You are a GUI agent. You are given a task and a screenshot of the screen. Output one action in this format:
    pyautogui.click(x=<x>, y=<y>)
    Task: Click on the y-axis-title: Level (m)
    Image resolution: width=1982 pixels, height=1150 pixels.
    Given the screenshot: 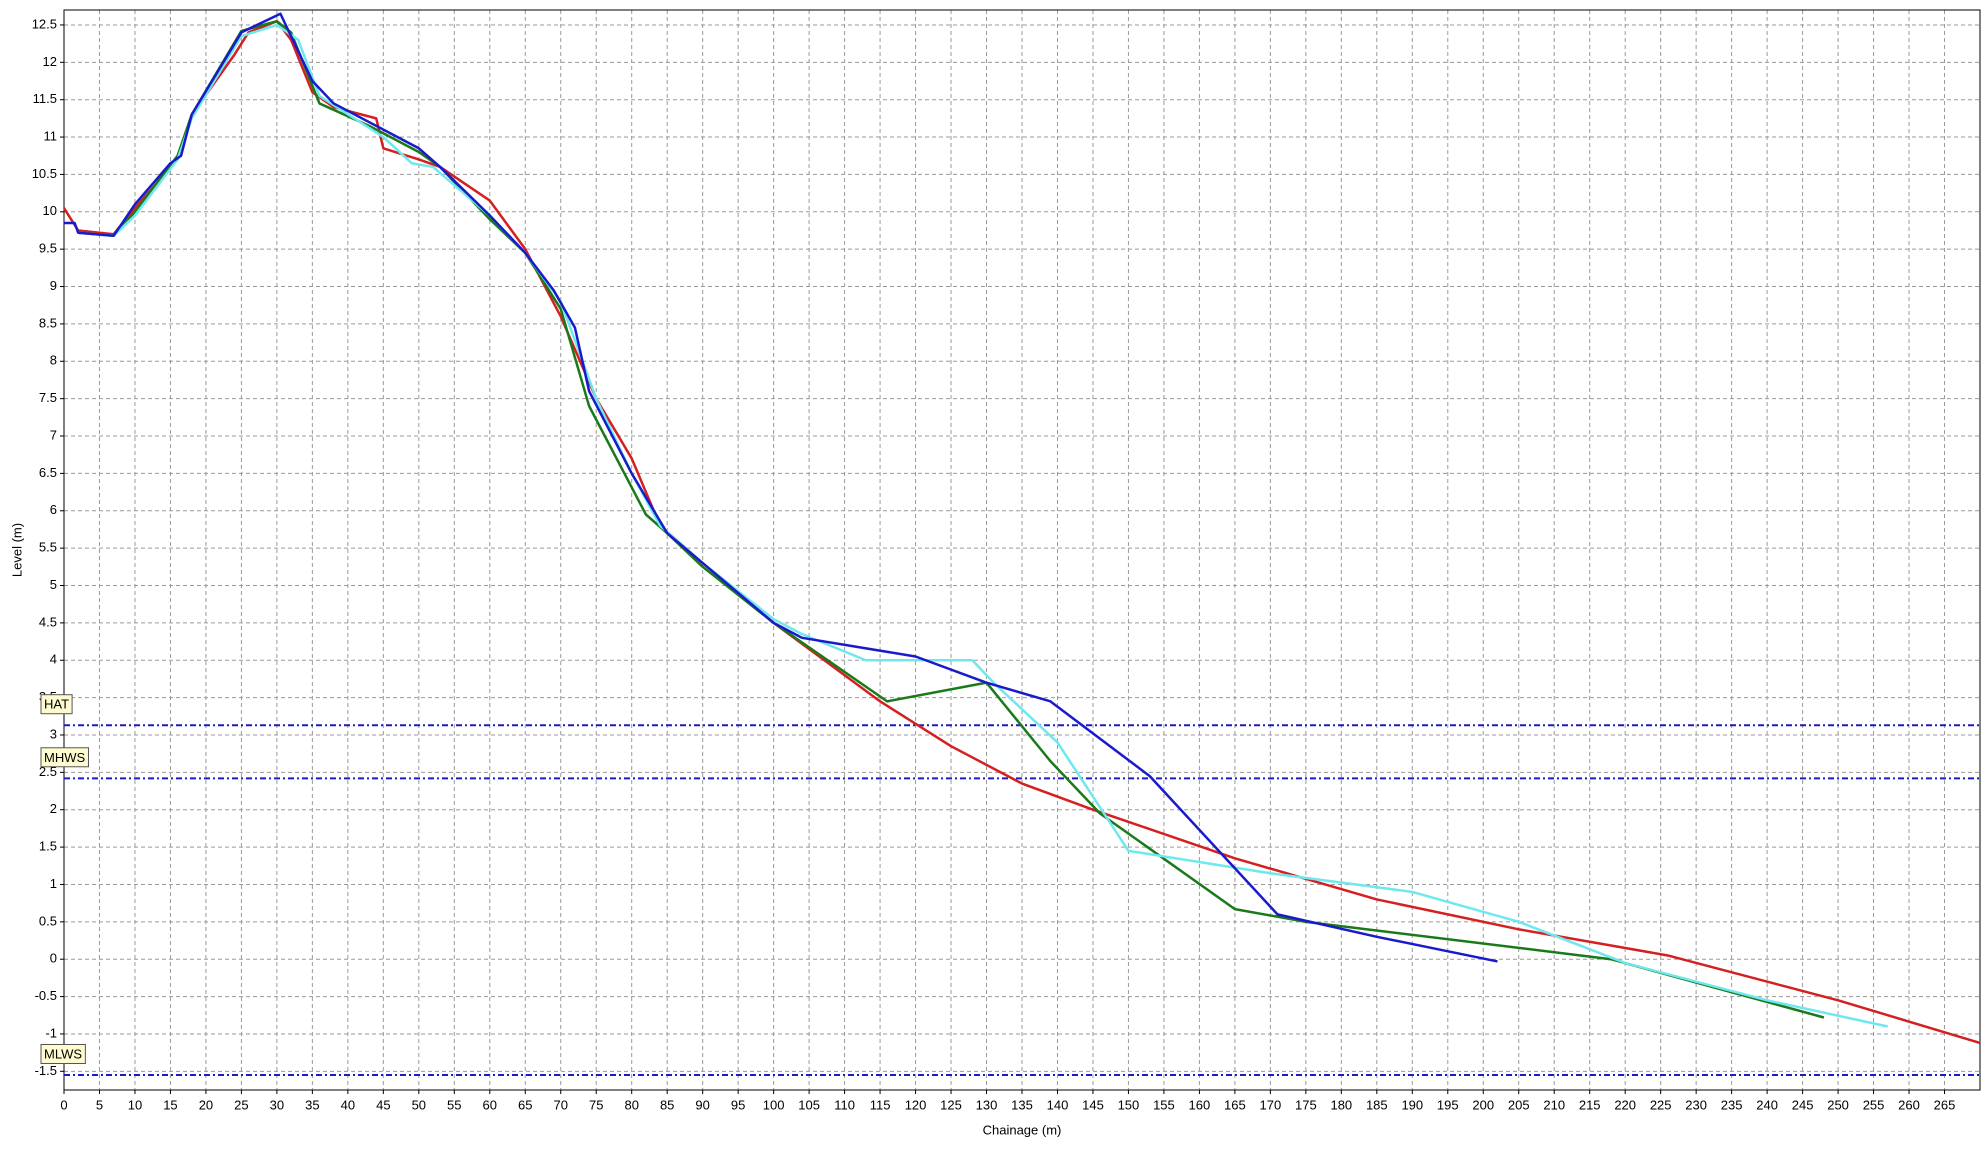 What is the action you would take?
    pyautogui.click(x=16, y=550)
    